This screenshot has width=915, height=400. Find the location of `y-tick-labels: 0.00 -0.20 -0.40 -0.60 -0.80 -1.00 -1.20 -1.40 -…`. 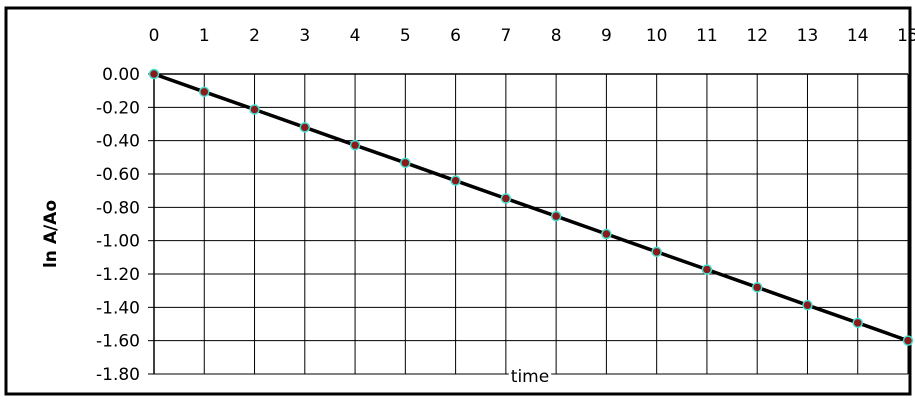

y-tick-labels: 0.00 -0.20 -0.40 -0.60 -0.80 -1.00 -1.20 -1.40 -… is located at coordinates (118, 225).